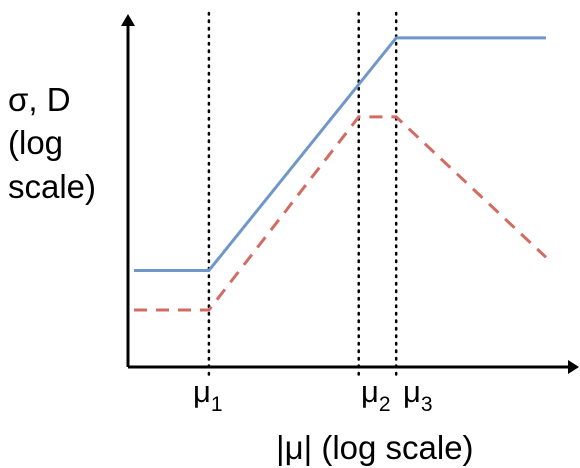  I want to click on y-axis-label-line-2: (log, so click(35, 142).